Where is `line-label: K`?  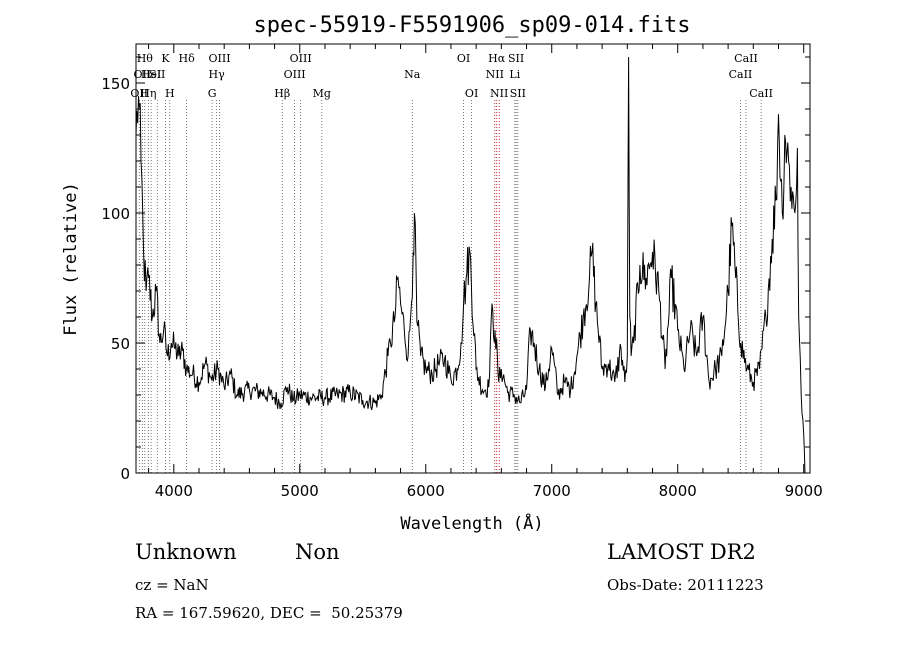
line-label: K is located at coordinates (165, 58).